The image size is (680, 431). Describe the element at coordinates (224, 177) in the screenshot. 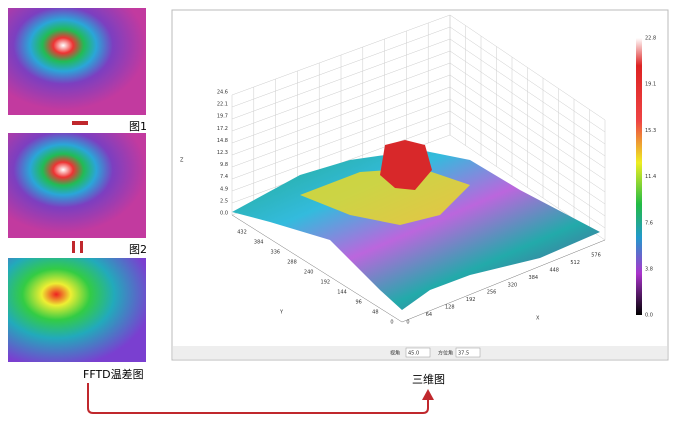

I see `z-tick-label: 7.4` at that location.